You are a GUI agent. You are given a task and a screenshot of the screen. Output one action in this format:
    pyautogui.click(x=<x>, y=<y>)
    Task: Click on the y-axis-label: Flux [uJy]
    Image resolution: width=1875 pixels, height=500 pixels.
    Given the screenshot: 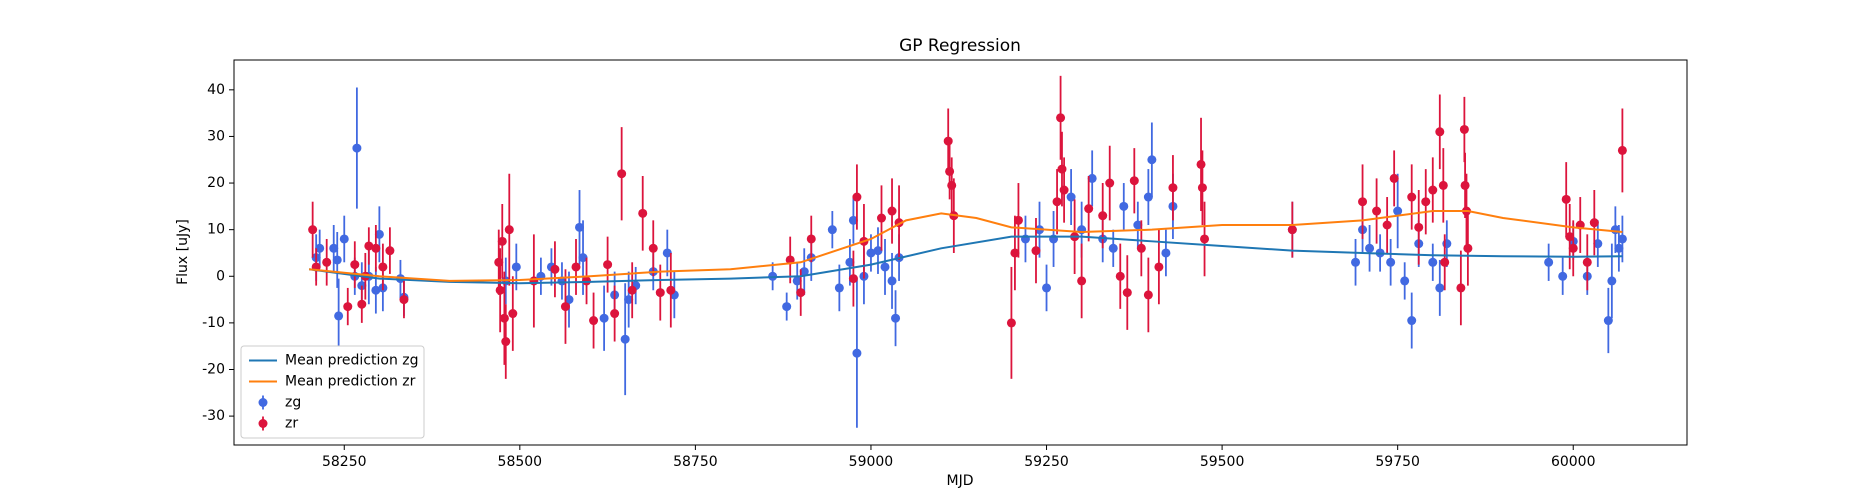 What is the action you would take?
    pyautogui.click(x=183, y=252)
    